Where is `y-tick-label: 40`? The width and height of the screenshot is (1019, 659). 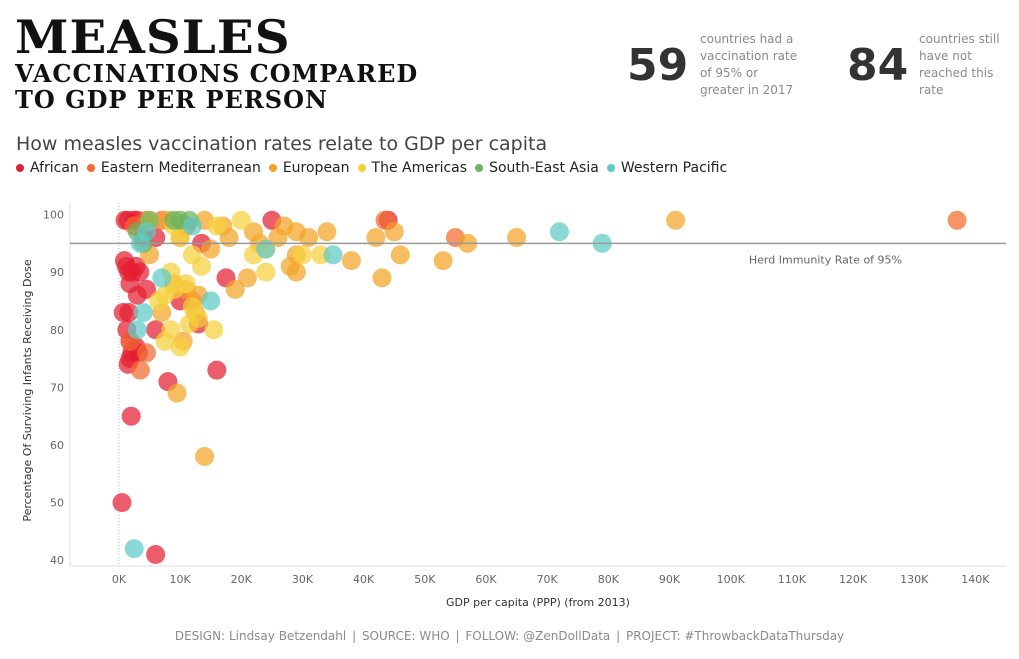
y-tick-label: 40 is located at coordinates (57, 560).